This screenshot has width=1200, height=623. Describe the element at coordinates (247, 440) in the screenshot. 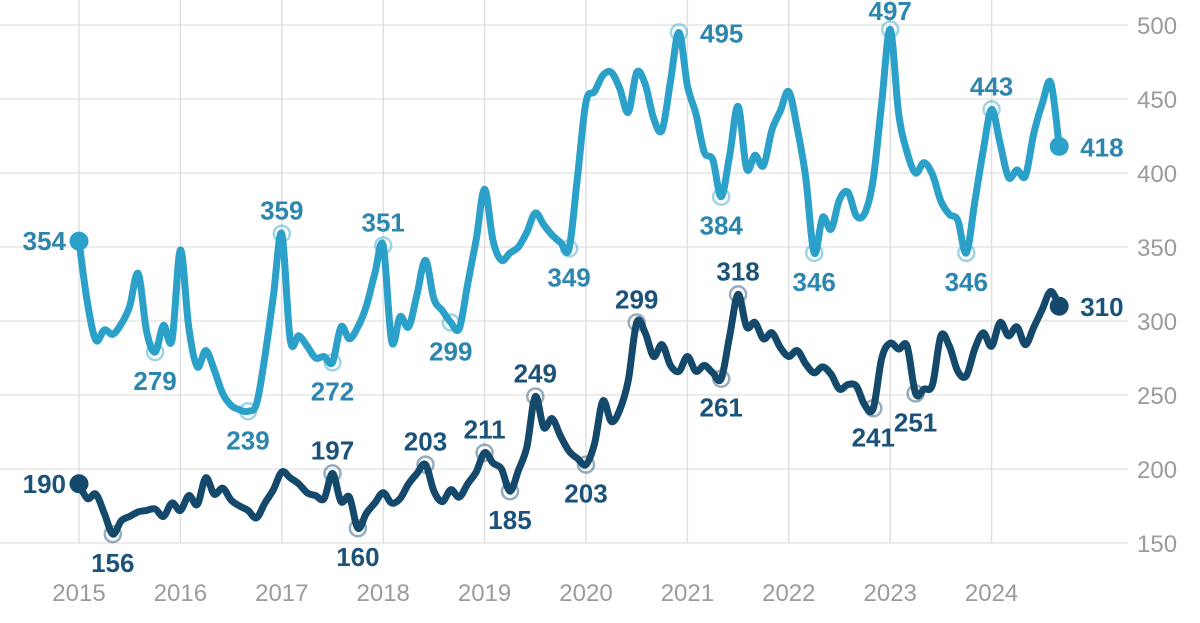

I see `data-point-label: 239` at that location.